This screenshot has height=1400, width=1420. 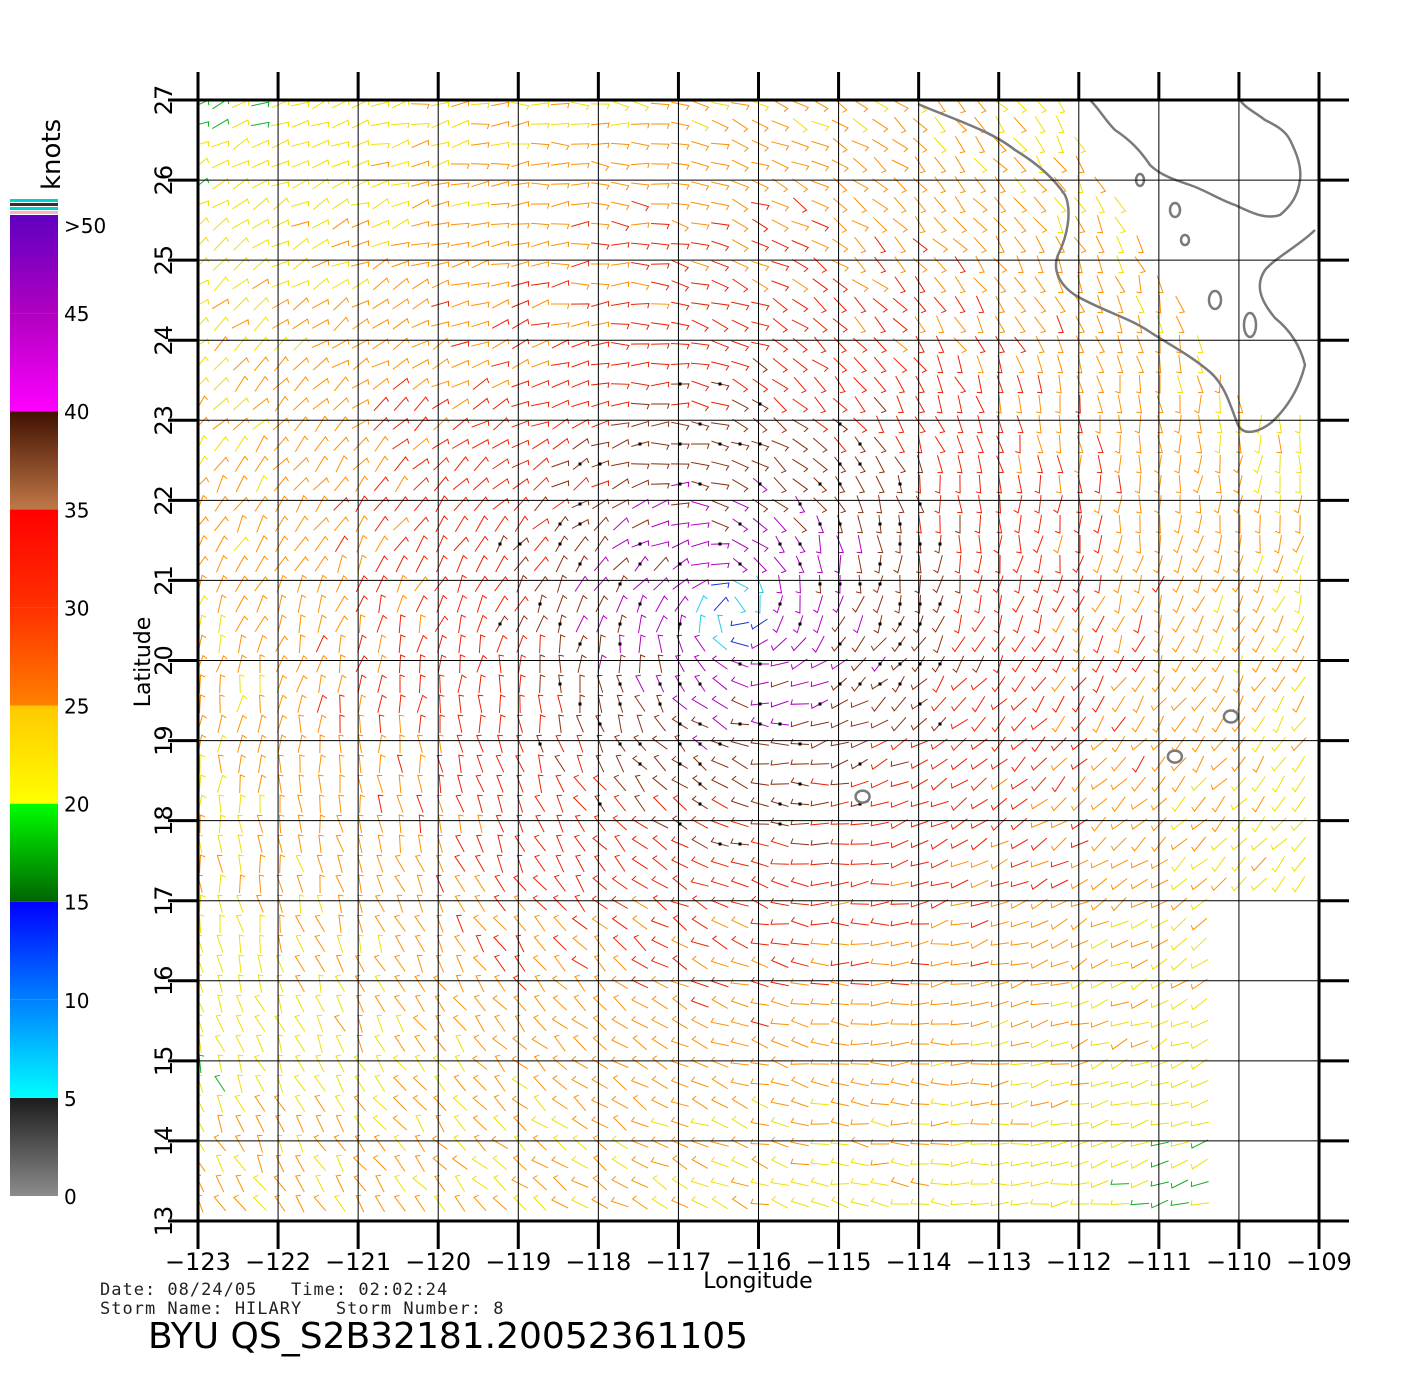 What do you see at coordinates (1239, 1262) in the screenshot?
I see `lon-tick-label: −110` at bounding box center [1239, 1262].